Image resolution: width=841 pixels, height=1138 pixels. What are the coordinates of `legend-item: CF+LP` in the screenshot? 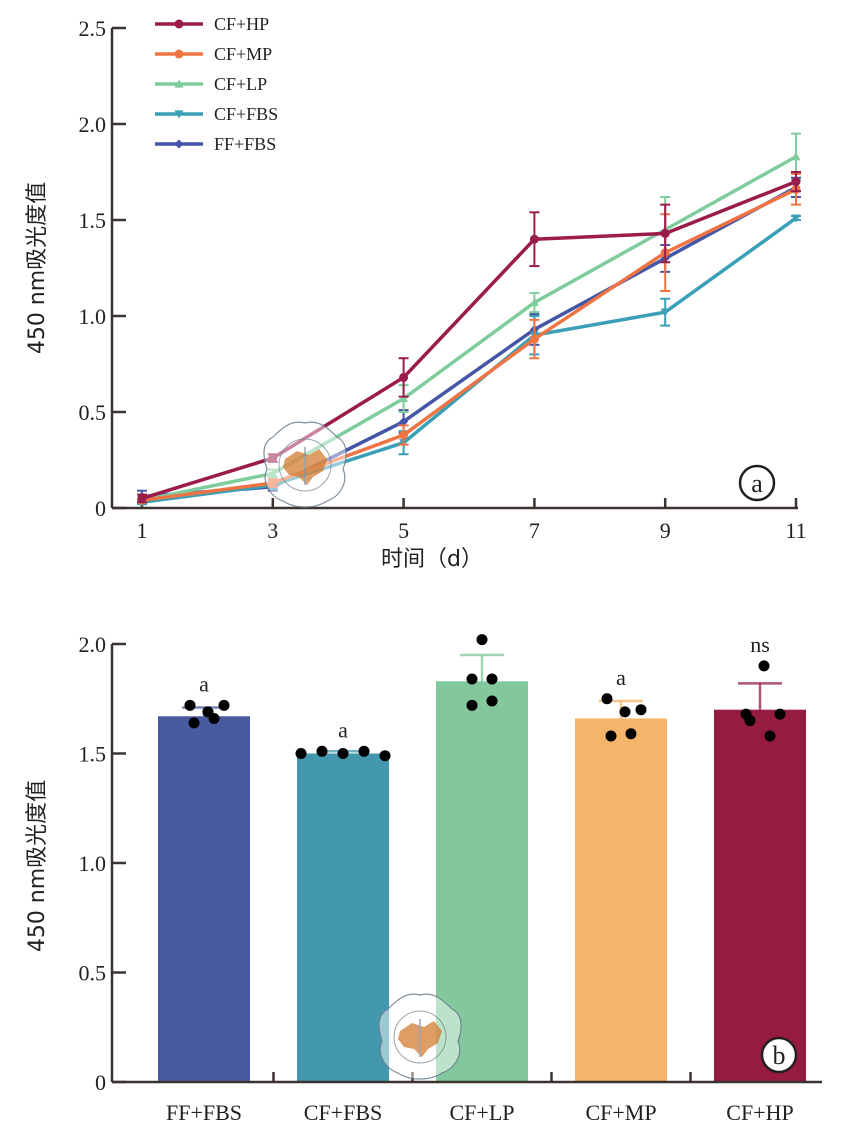 It's located at (211, 84).